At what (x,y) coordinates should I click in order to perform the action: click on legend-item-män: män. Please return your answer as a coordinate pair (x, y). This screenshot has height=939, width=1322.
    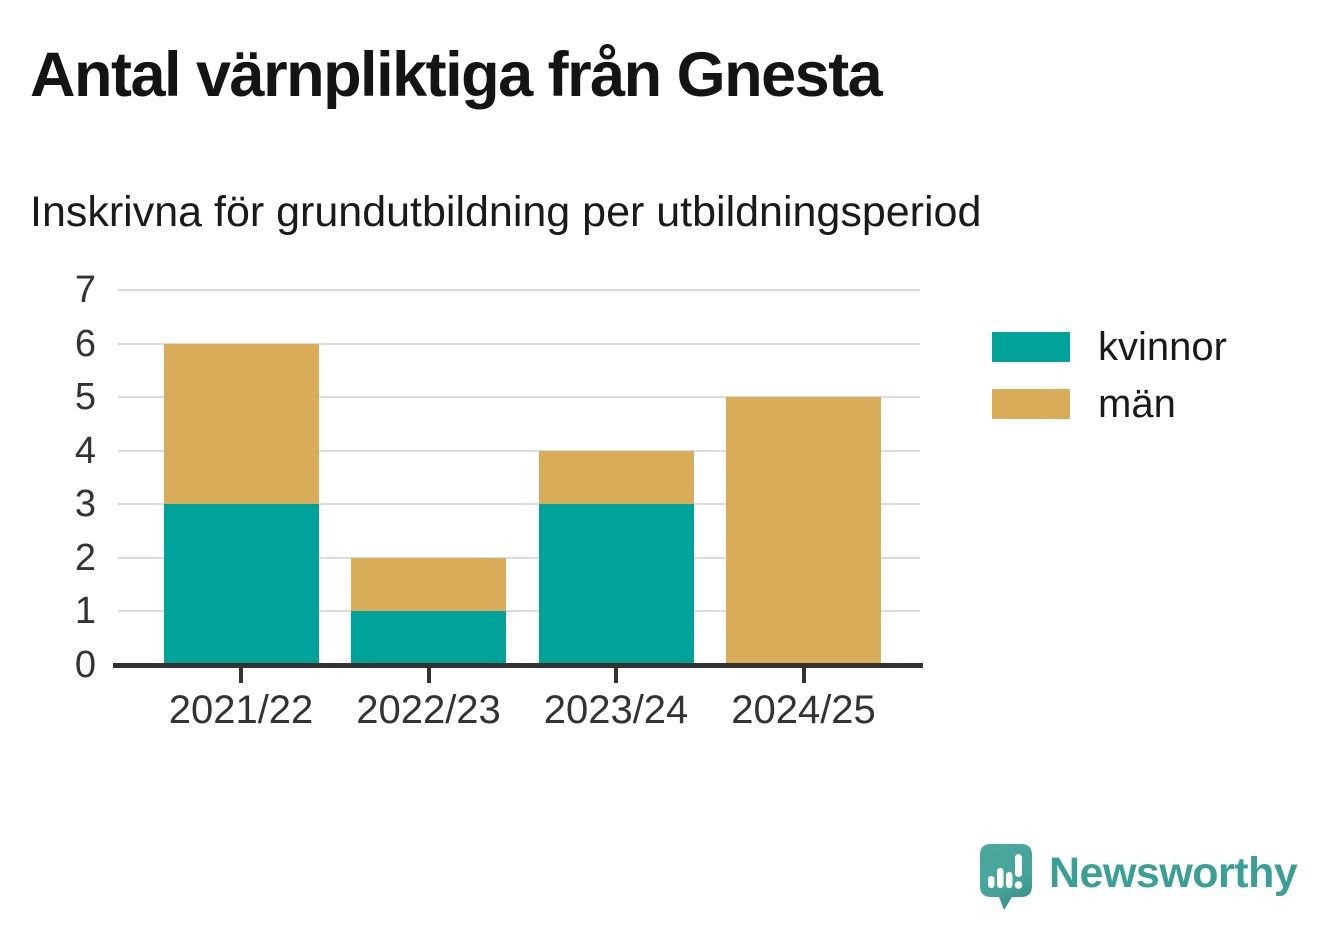
    Looking at the image, I should click on (1109, 404).